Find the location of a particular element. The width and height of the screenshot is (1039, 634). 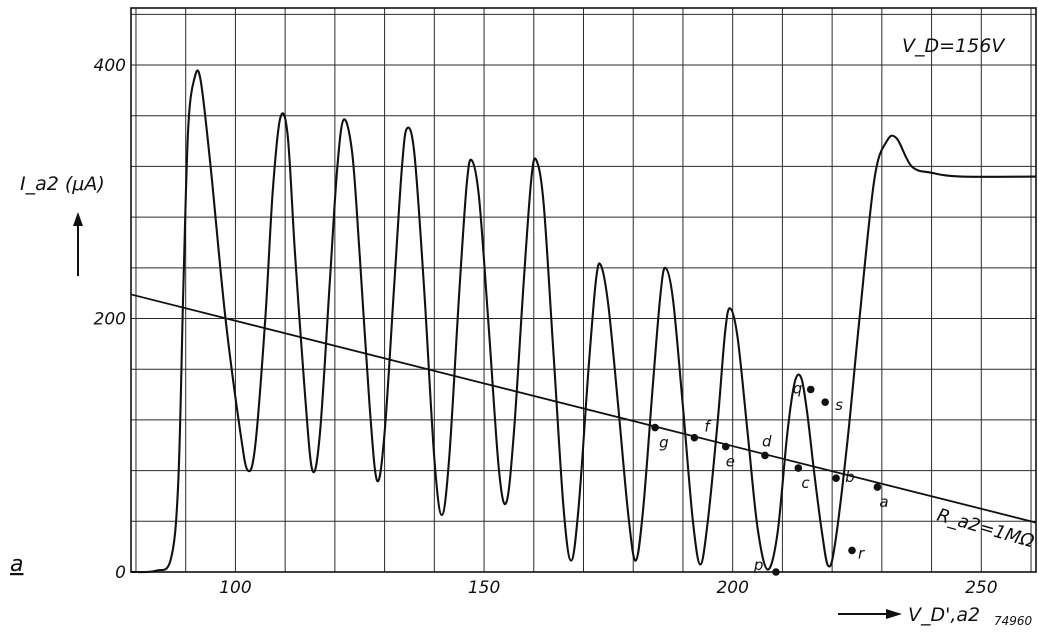

point-label: q is located at coordinates (798, 388).